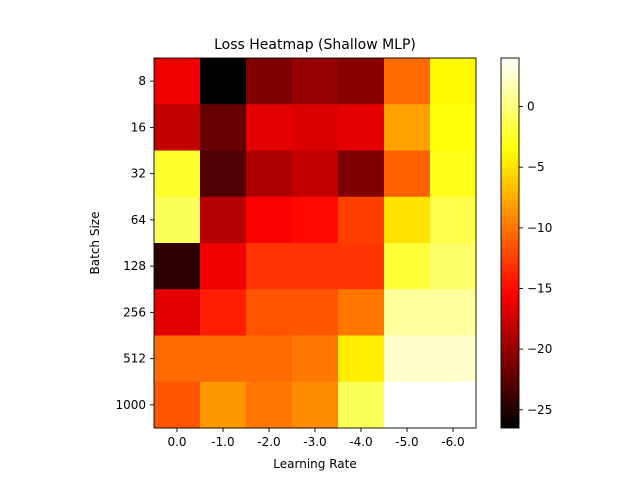  What do you see at coordinates (134, 266) in the screenshot?
I see `y-tick-label: 128` at bounding box center [134, 266].